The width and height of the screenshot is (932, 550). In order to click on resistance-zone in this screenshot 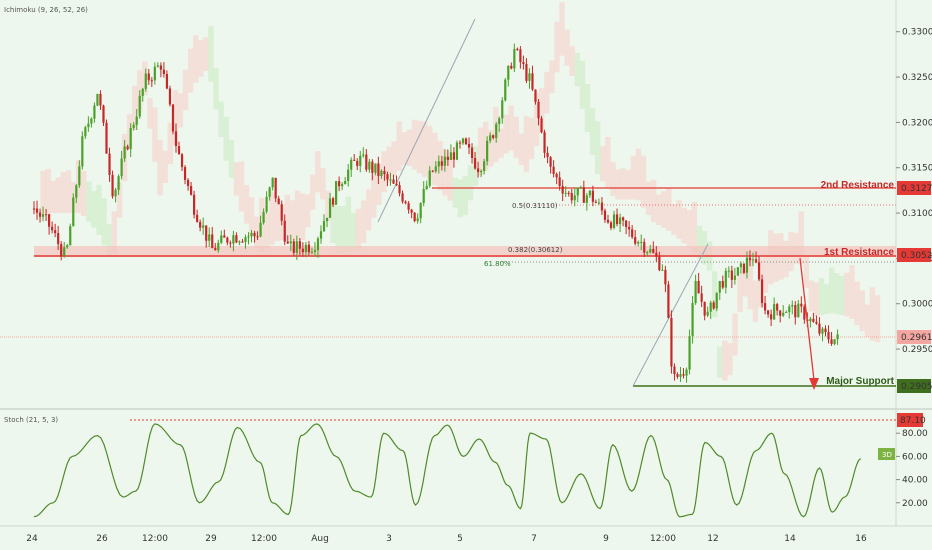, I will do `click(465, 251)`.